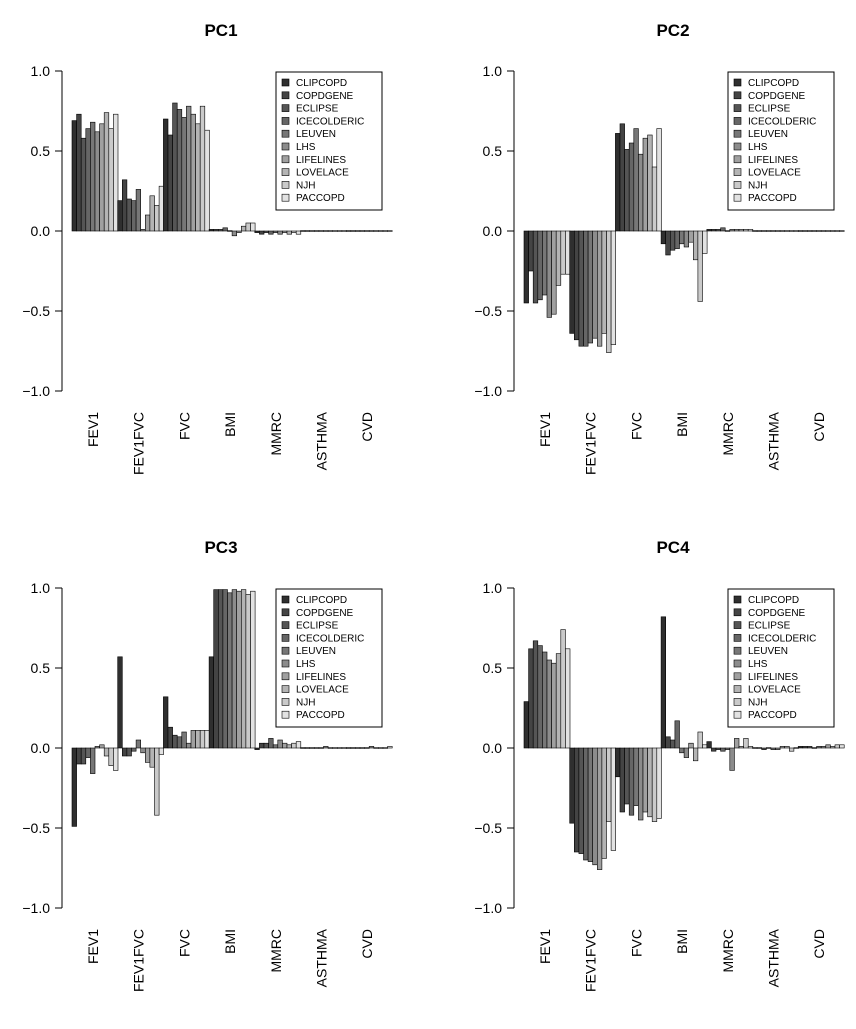 Image resolution: width=856 pixels, height=1029 pixels. I want to click on legend-label-lhs: LHS, so click(306, 147).